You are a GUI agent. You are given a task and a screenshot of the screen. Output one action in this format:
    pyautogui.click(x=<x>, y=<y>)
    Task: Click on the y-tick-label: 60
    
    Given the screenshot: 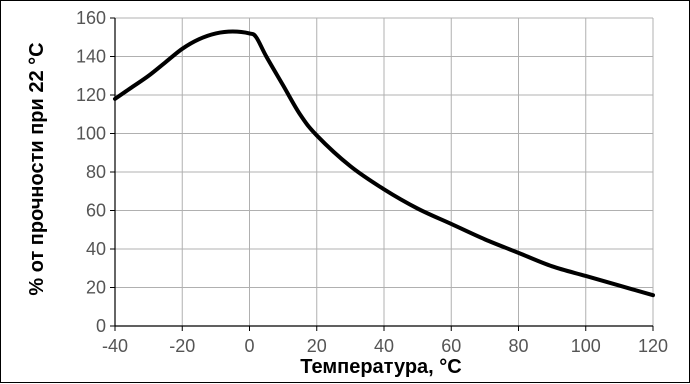 What is the action you would take?
    pyautogui.click(x=96, y=211)
    